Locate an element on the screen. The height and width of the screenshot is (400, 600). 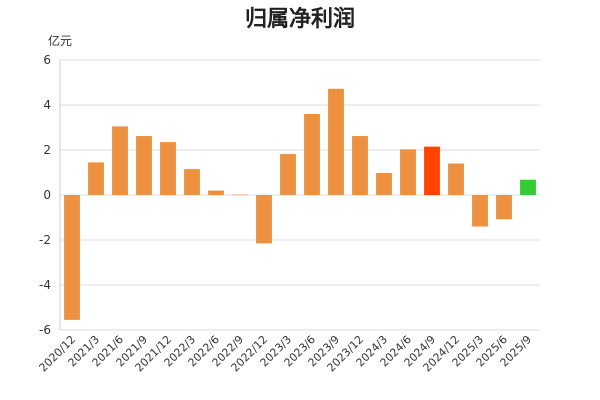
y-tick-label: -2 is located at coordinates (45, 240).